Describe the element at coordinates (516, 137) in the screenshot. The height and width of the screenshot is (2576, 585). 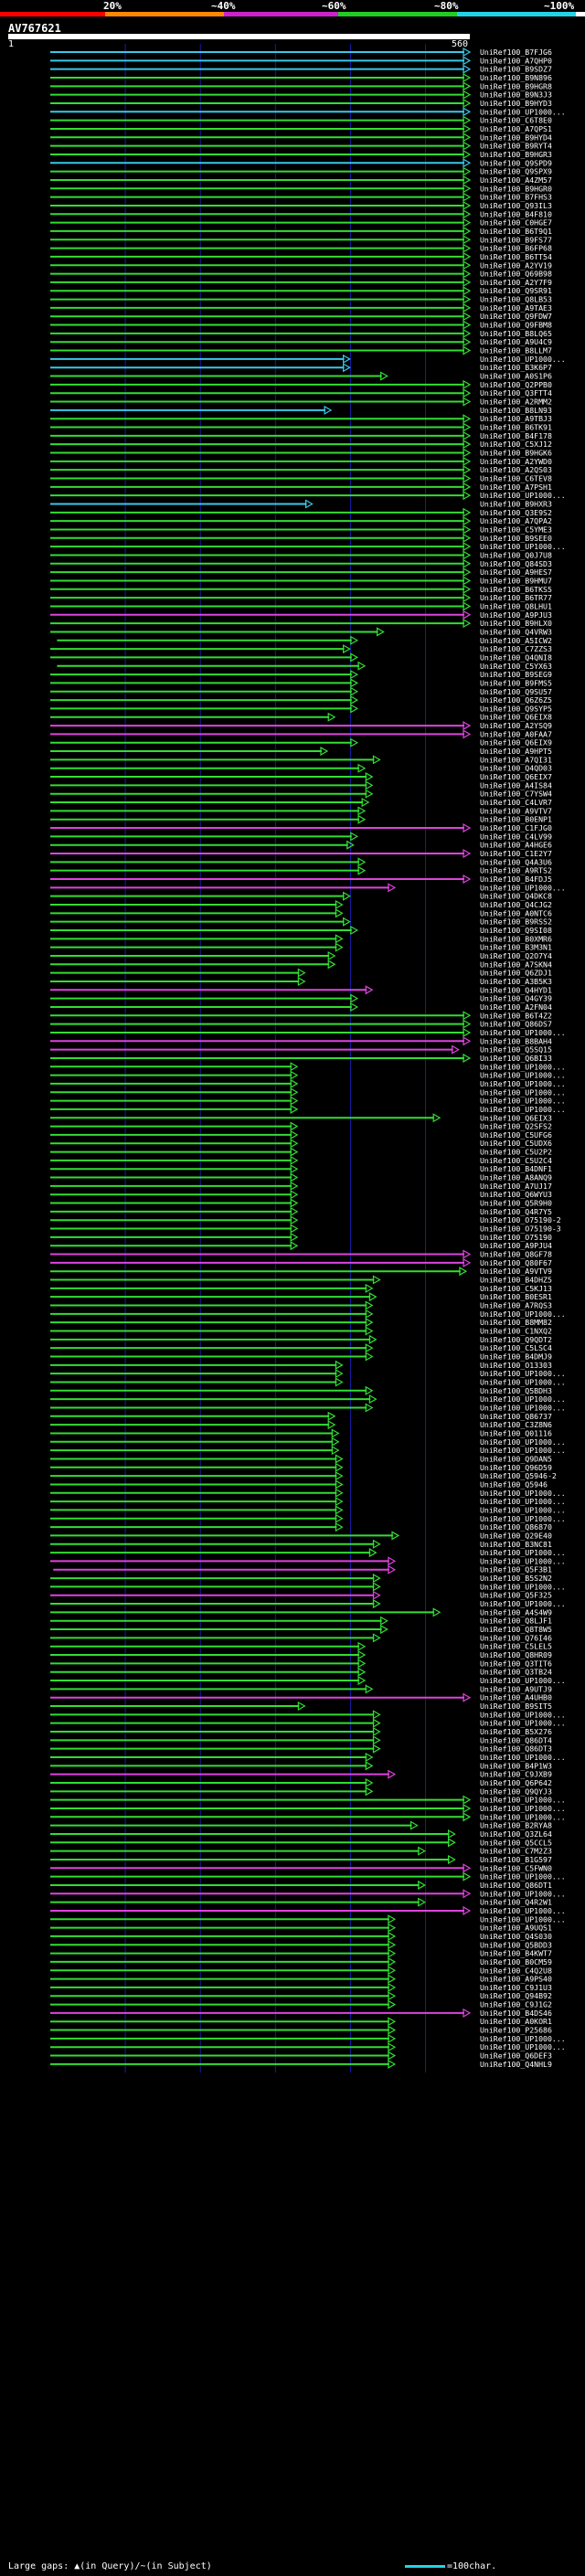
I see `hit-label: UniRef100_B9HYD4` at that location.